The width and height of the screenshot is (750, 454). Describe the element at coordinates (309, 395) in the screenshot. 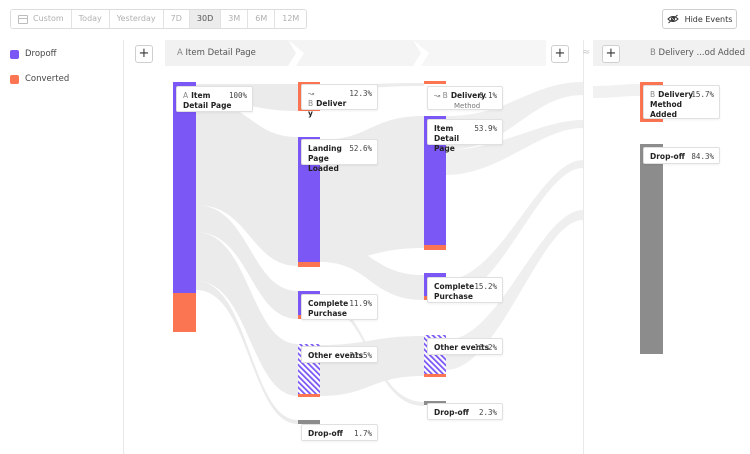

I see `bar-other-converted` at that location.